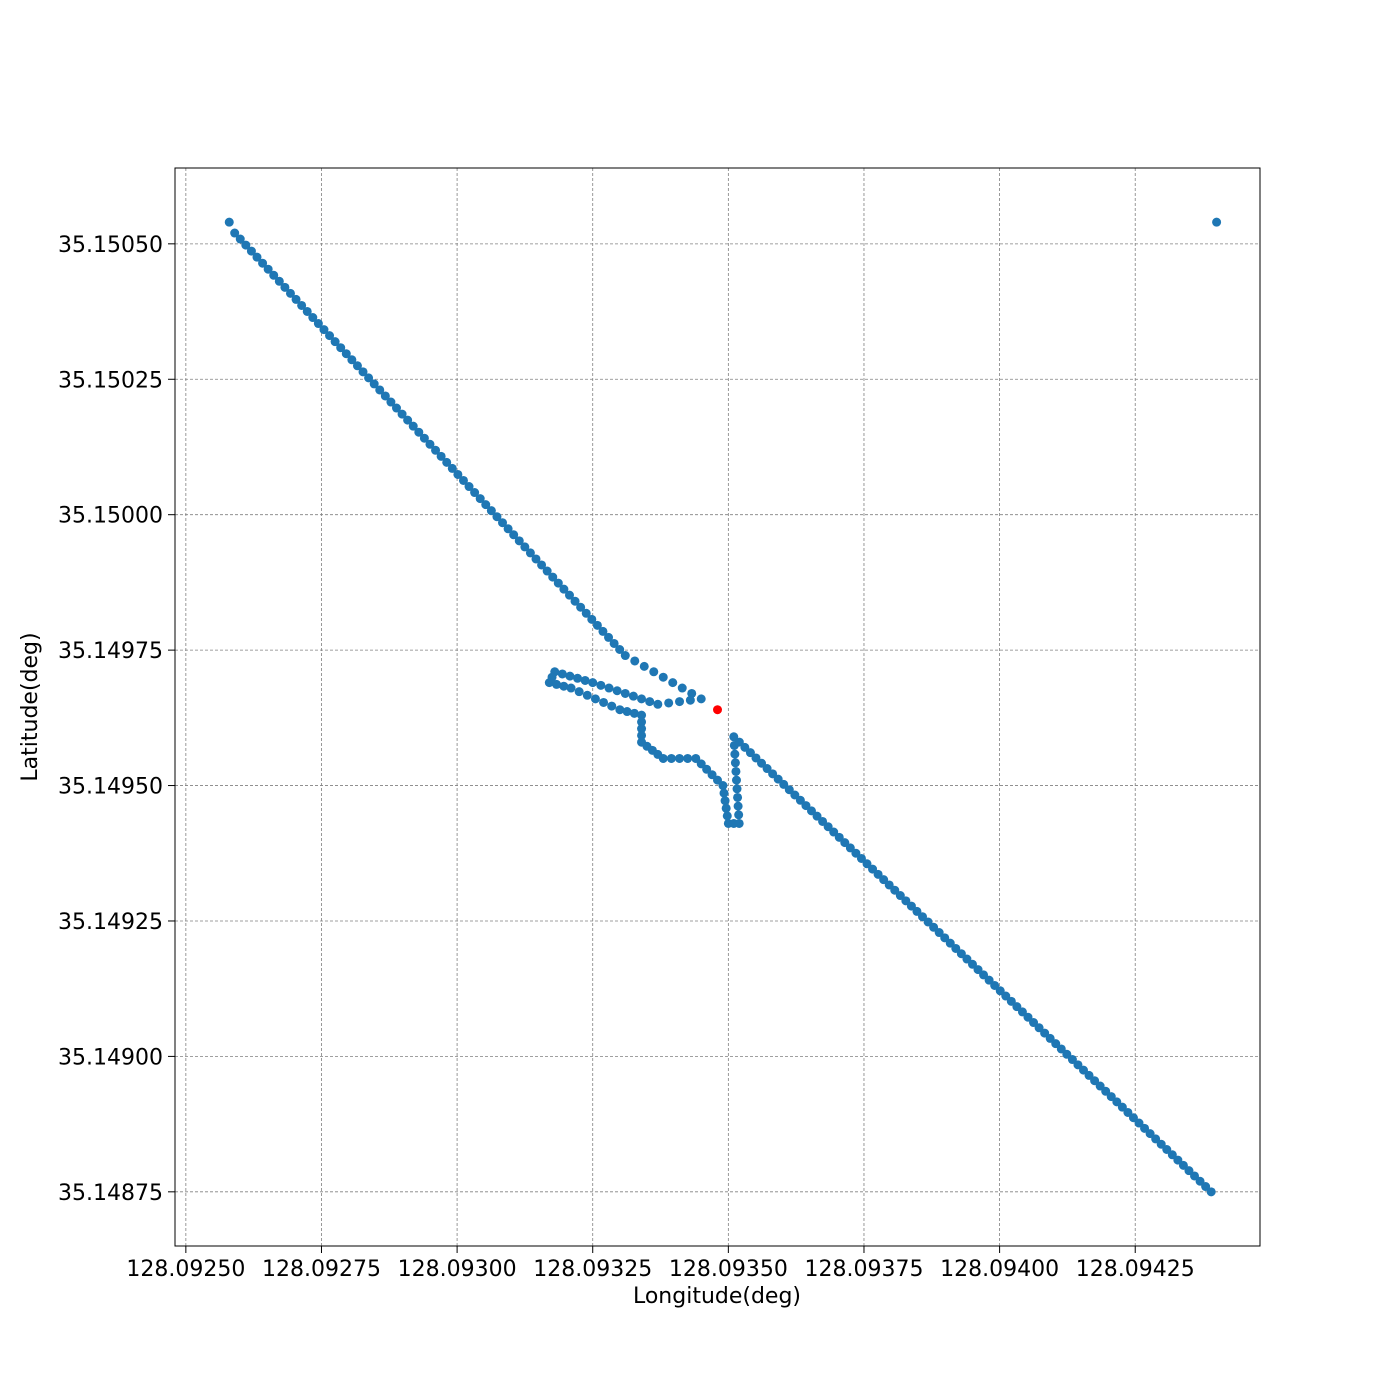  What do you see at coordinates (999, 1269) in the screenshot?
I see `x-tick-label: 128.09400` at bounding box center [999, 1269].